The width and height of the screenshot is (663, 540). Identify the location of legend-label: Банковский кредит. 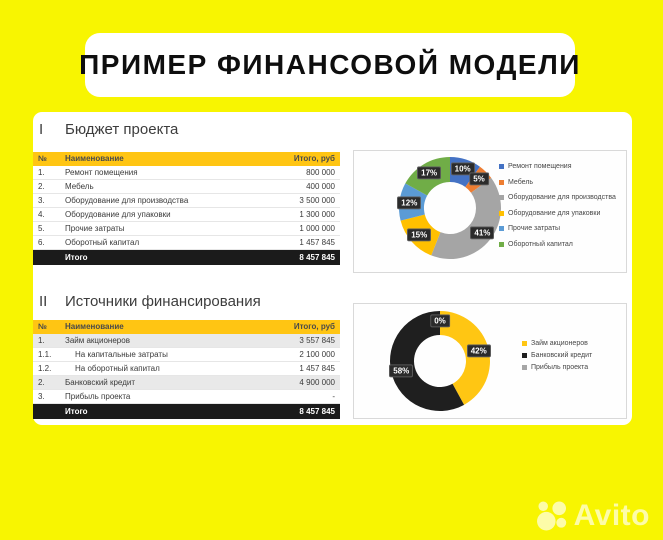
(562, 355).